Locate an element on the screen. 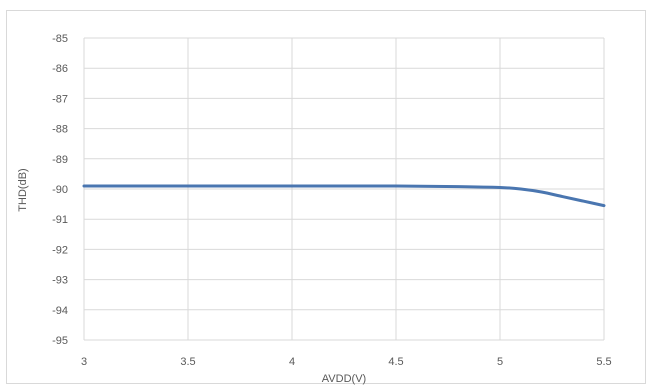 Image resolution: width=654 pixels, height=388 pixels. y-tick-label: -90 is located at coordinates (60, 190).